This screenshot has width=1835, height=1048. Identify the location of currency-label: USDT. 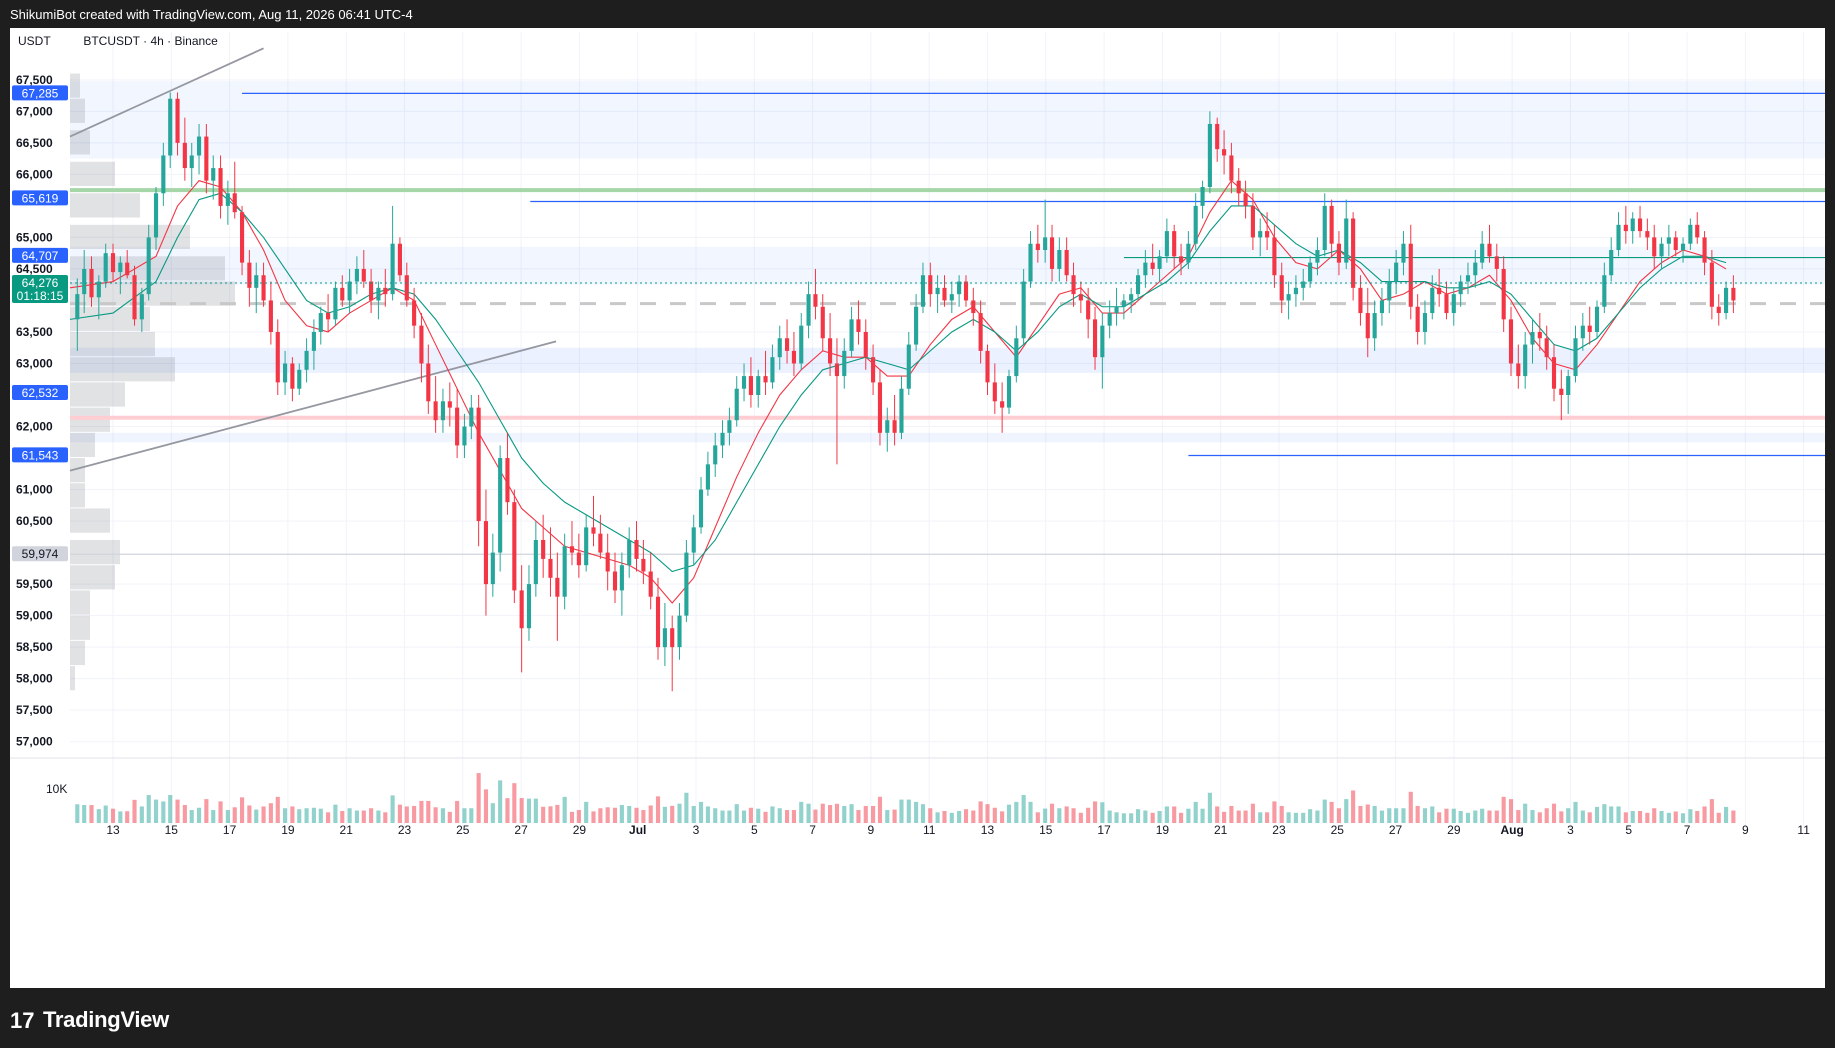
(34, 41).